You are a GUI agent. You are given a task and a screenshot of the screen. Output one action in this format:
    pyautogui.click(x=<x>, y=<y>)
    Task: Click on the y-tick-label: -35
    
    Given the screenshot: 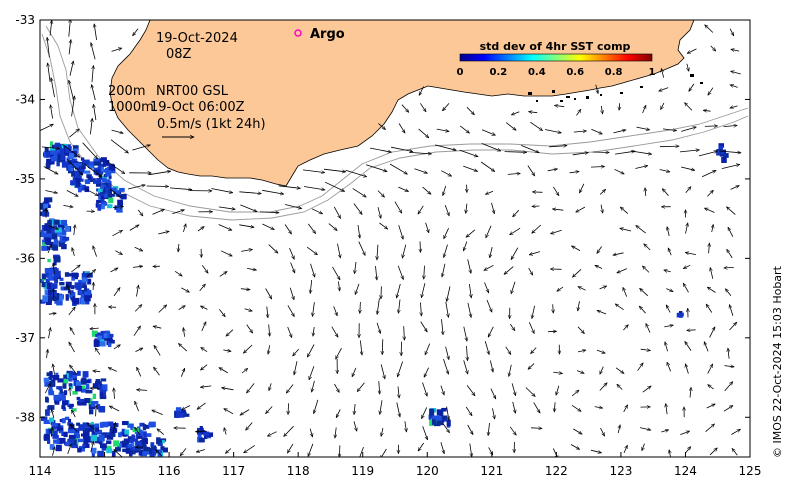 What is the action you would take?
    pyautogui.click(x=25, y=179)
    